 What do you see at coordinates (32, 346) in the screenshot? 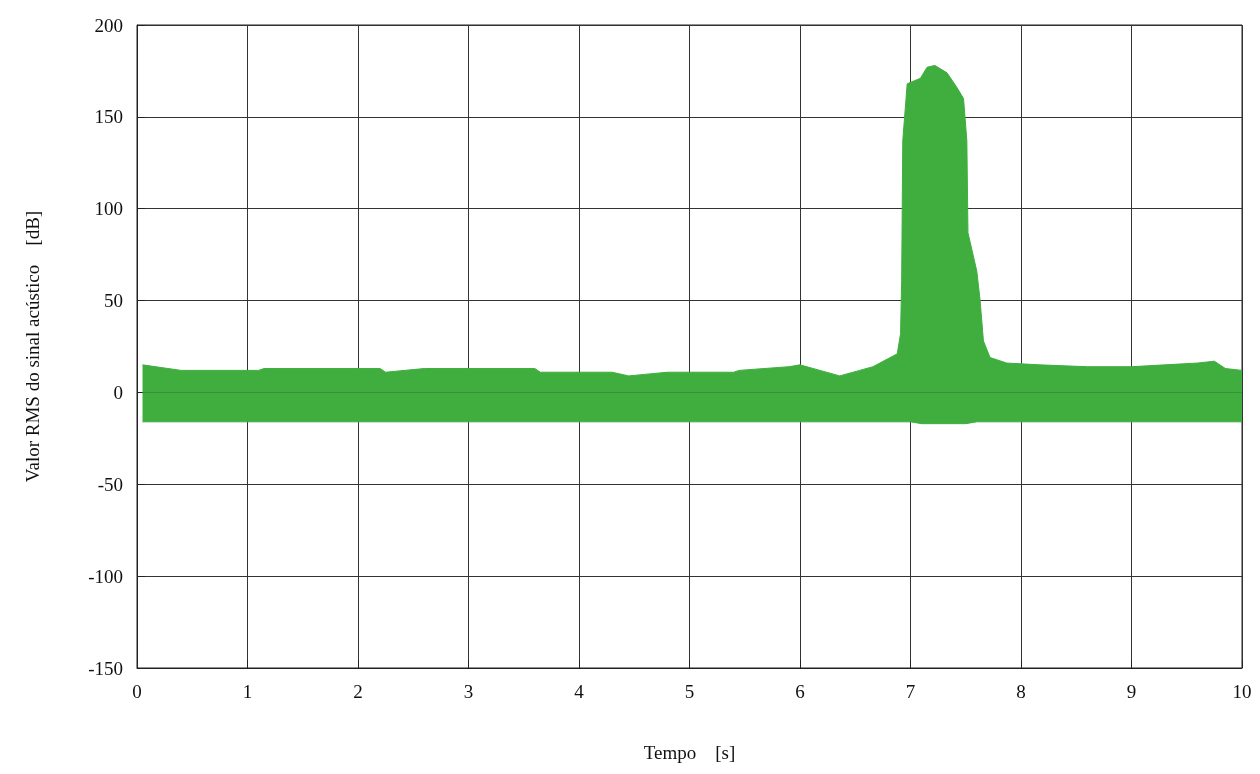
I see `y-axis-title: Valor RMS do sinal acústico [dB]` at bounding box center [32, 346].